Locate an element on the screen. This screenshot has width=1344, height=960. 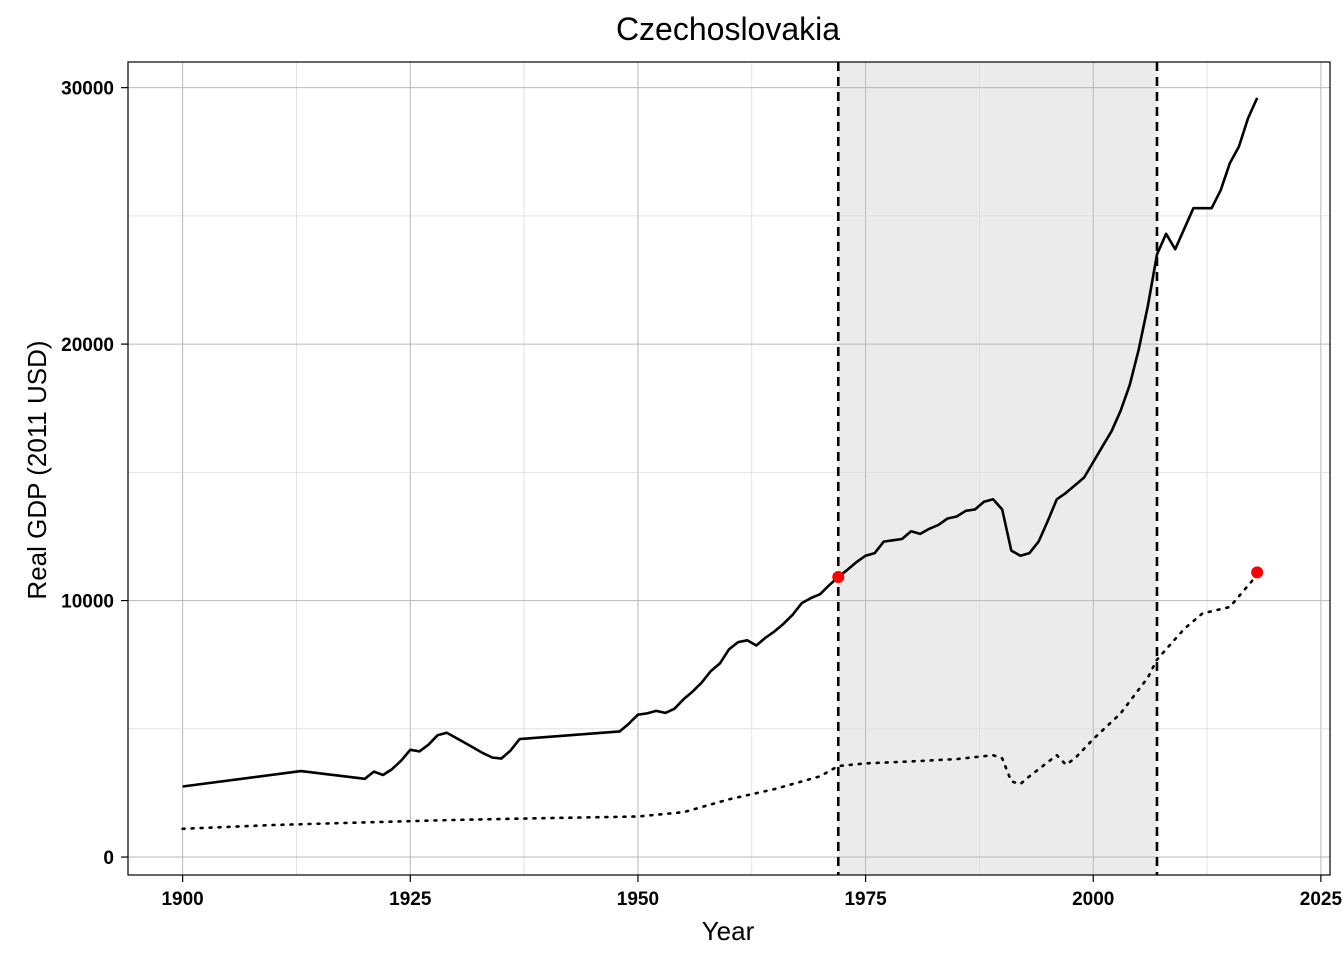
y-tick-label: 0 is located at coordinates (108, 858).